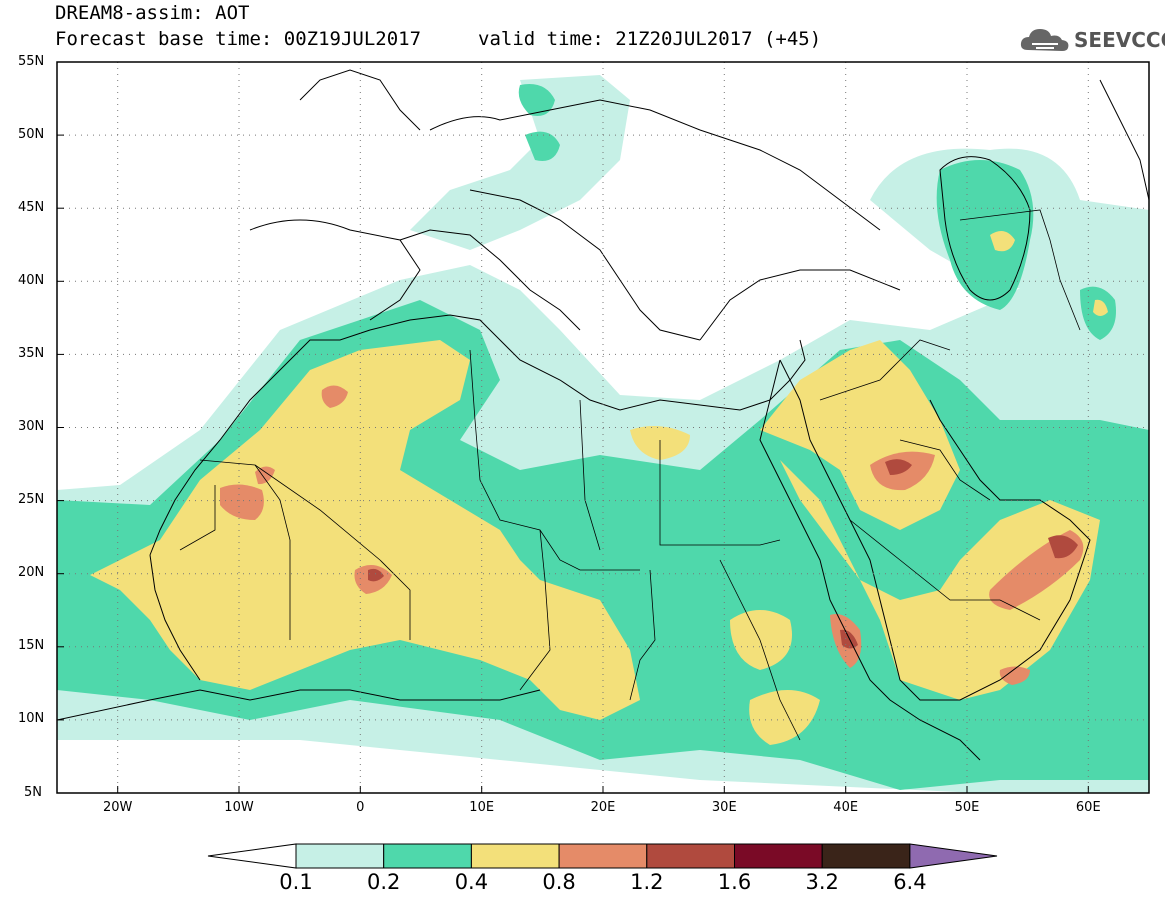 The width and height of the screenshot is (1165, 905). Describe the element at coordinates (427, 856) in the screenshot. I see `colorbar-box-0.2` at that location.